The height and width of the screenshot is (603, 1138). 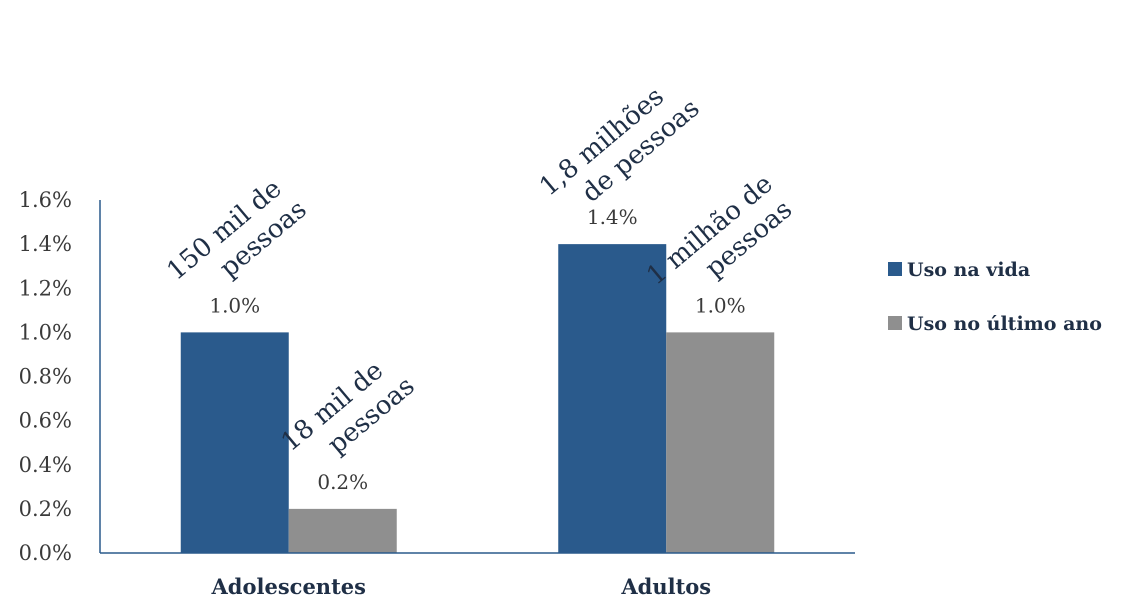 I want to click on category-label: Adolescentes, so click(x=288, y=586).